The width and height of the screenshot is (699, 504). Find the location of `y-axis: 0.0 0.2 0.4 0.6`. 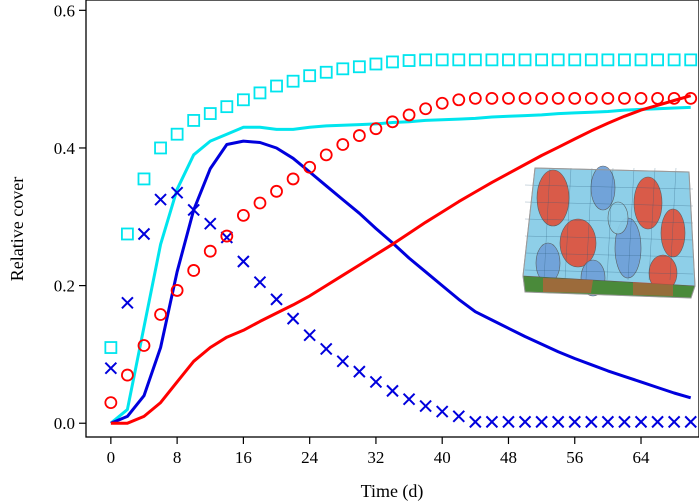

y-axis: 0.0 0.2 0.4 0.6 is located at coordinates (70, 217).